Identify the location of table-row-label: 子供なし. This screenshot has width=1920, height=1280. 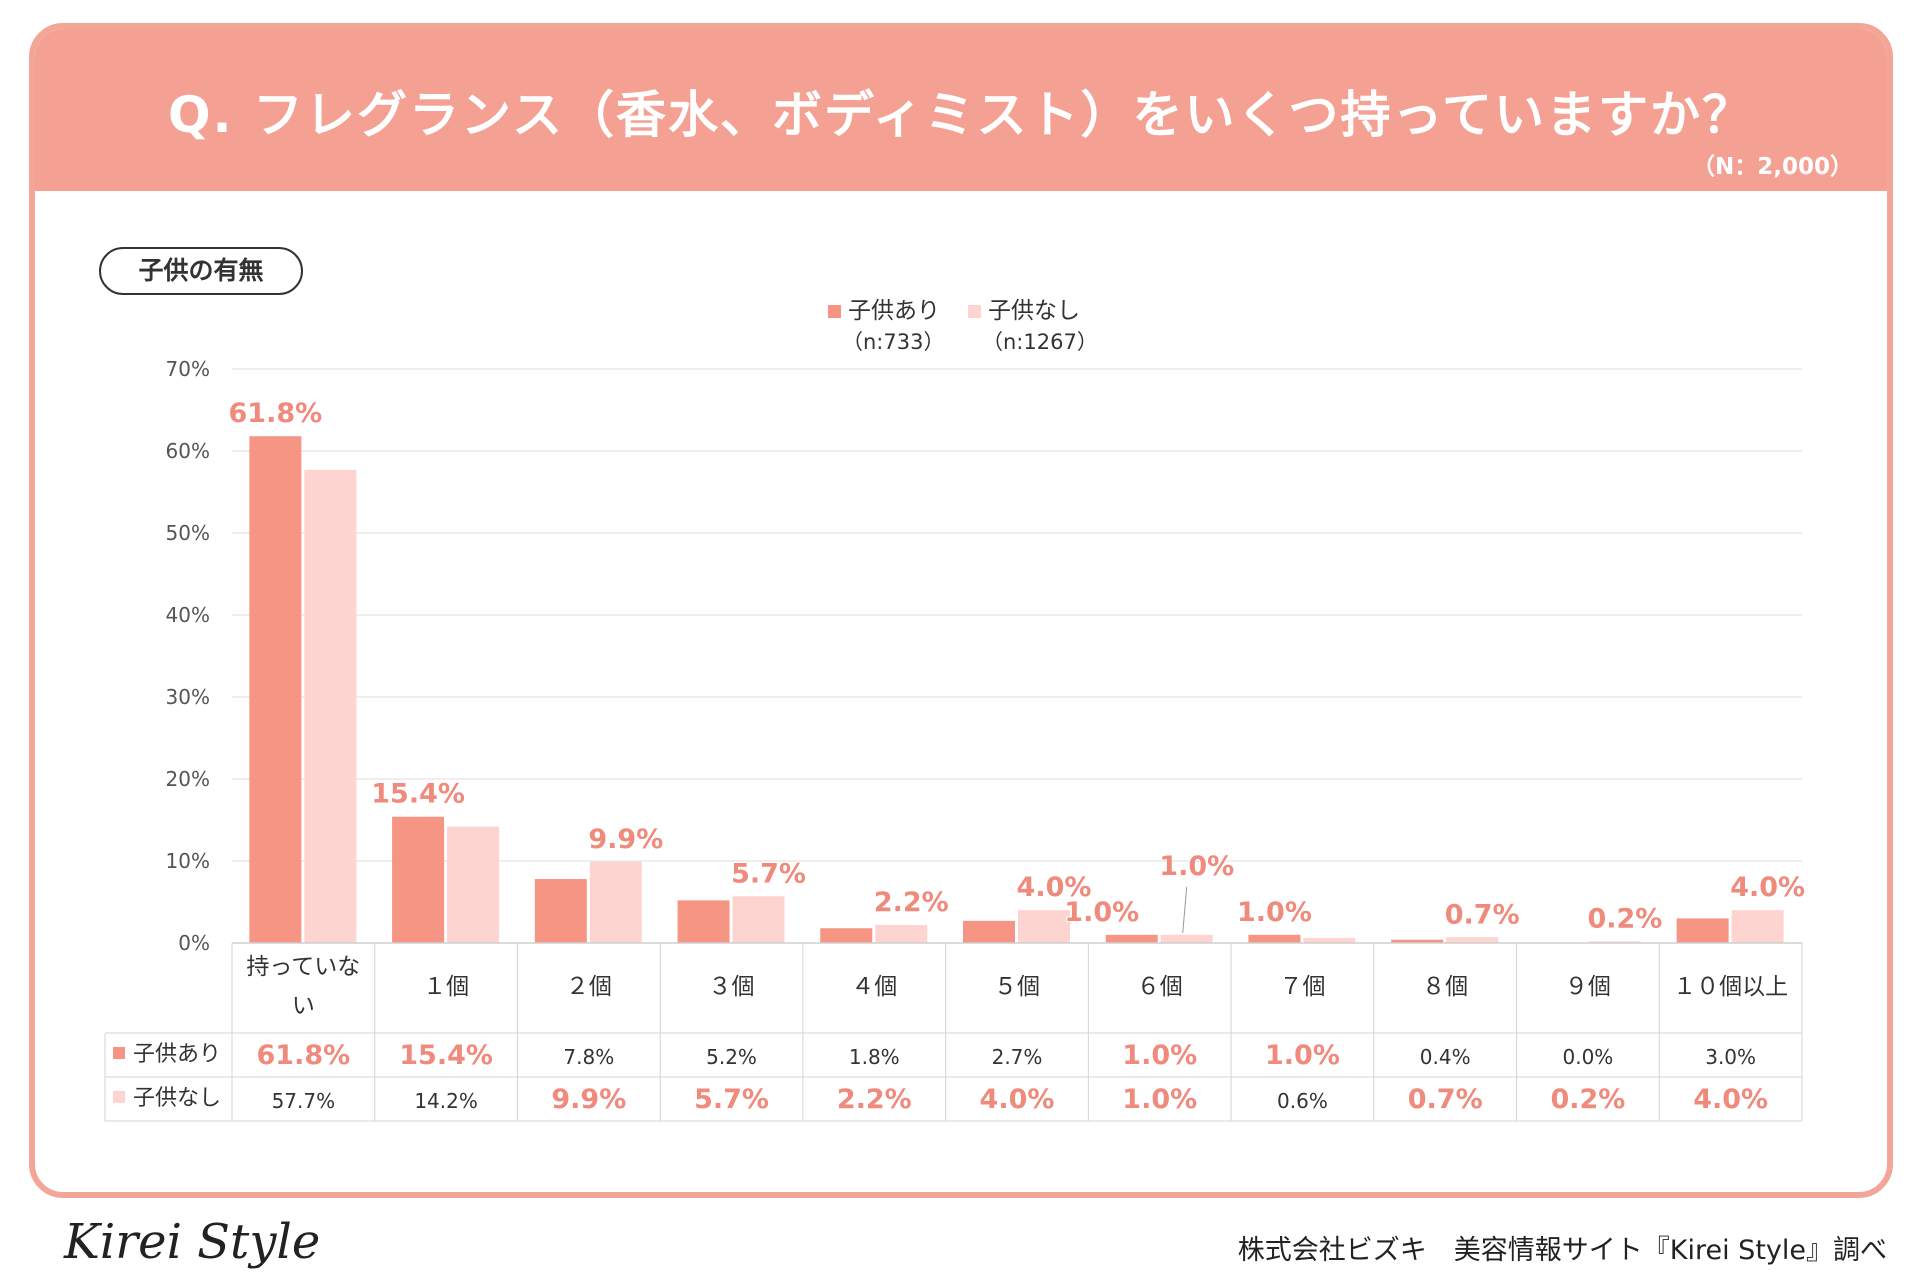
(177, 1098).